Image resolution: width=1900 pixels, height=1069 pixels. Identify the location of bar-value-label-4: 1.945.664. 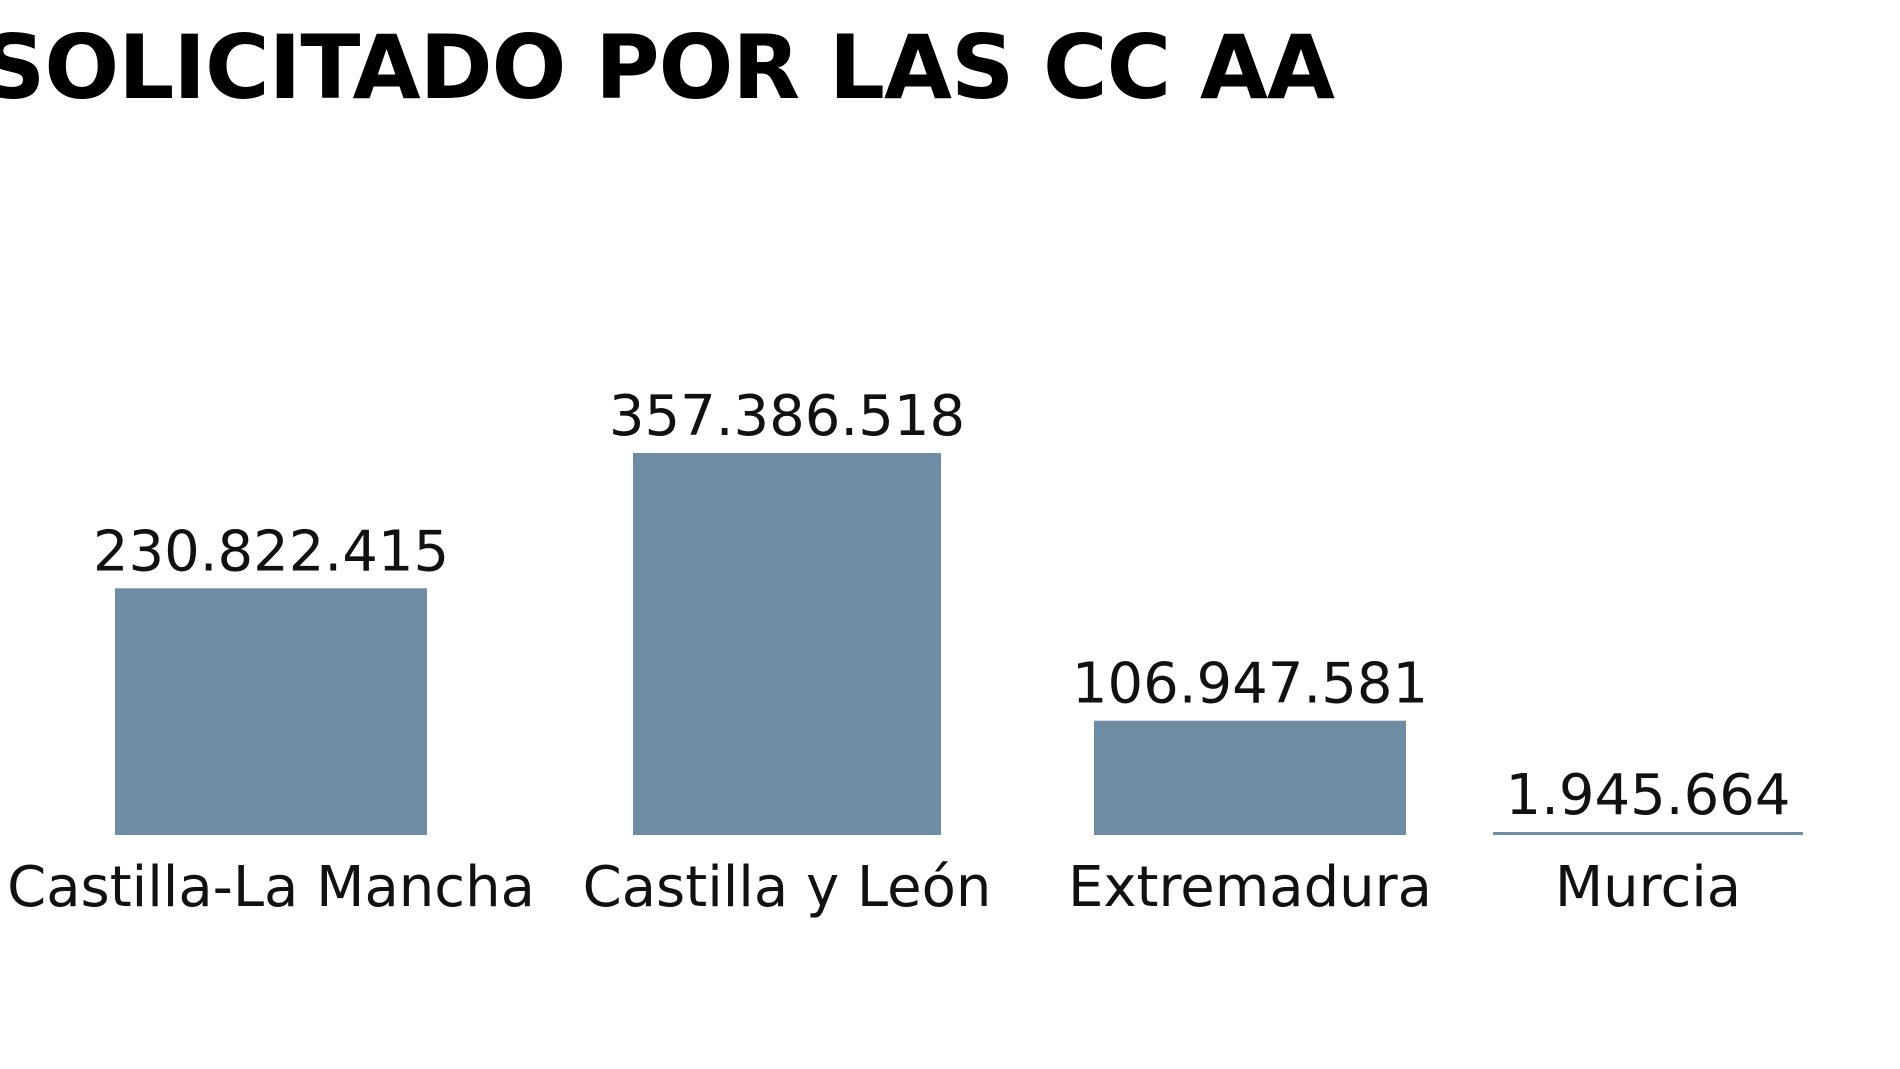
(1647, 795).